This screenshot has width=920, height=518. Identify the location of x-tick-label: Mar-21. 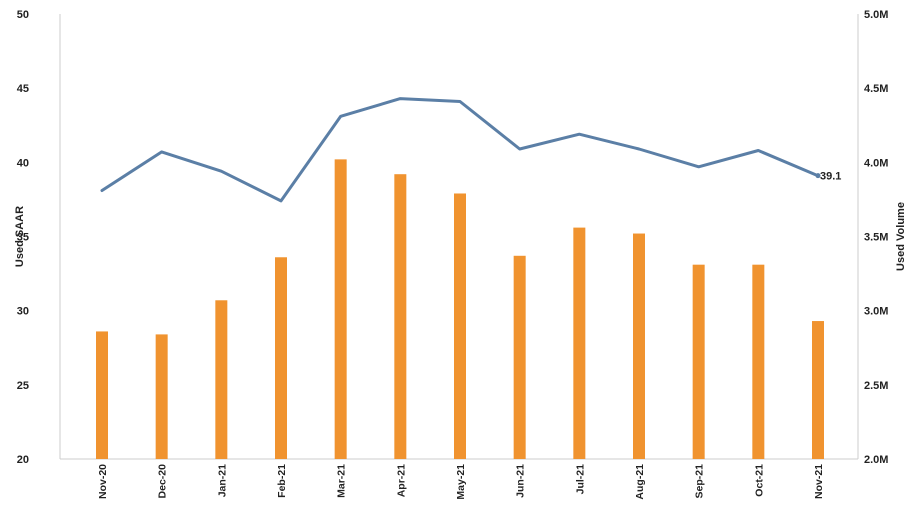
(342, 481).